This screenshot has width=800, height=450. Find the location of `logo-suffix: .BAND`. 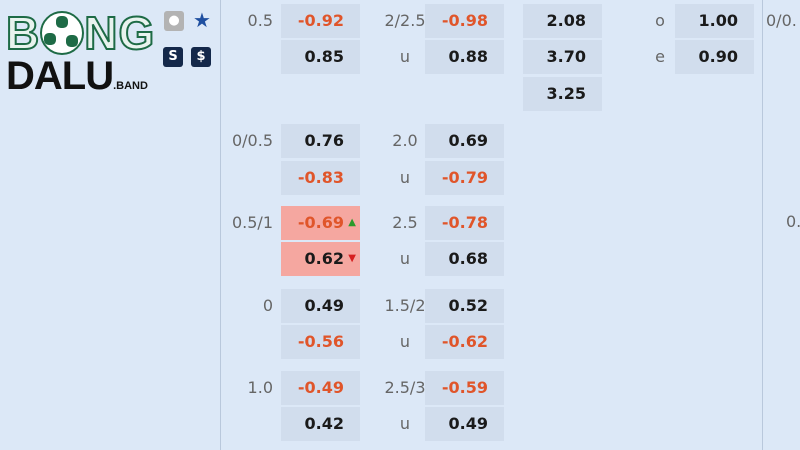

logo-suffix: .BAND is located at coordinates (130, 86).